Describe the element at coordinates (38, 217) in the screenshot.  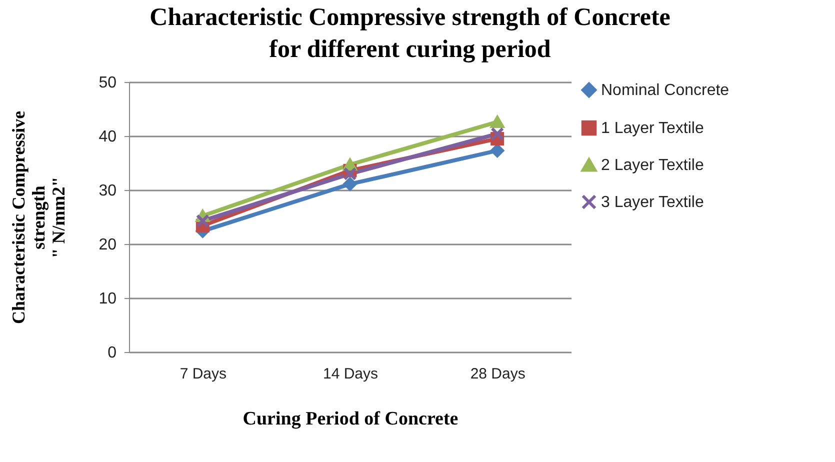
I see `y-axis-title: Characteristic Compressive strength " N/mm2"` at that location.